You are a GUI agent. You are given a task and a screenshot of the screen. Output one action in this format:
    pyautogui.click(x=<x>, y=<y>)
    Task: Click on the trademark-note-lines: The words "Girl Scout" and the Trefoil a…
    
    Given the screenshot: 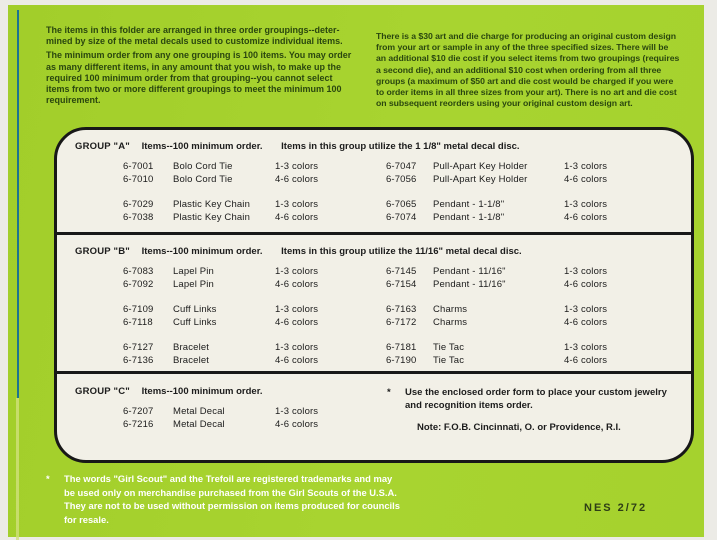 What is the action you would take?
    pyautogui.click(x=232, y=499)
    